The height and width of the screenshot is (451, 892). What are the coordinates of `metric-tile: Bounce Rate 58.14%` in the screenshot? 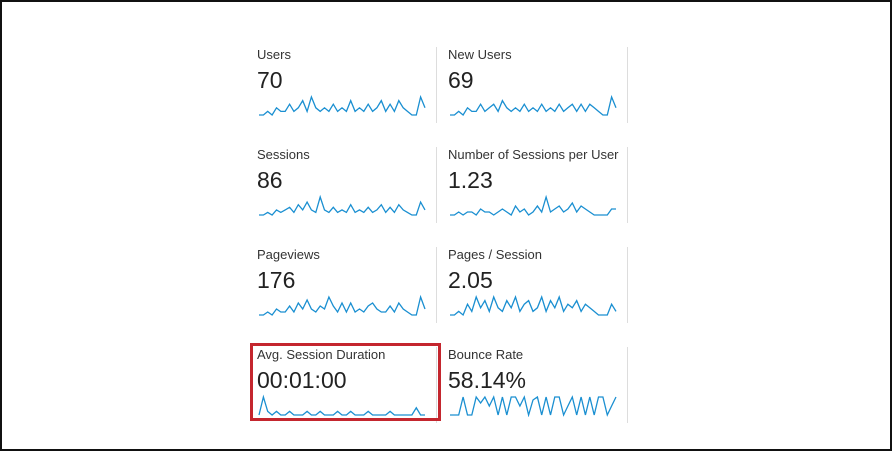 It's located at (538, 385).